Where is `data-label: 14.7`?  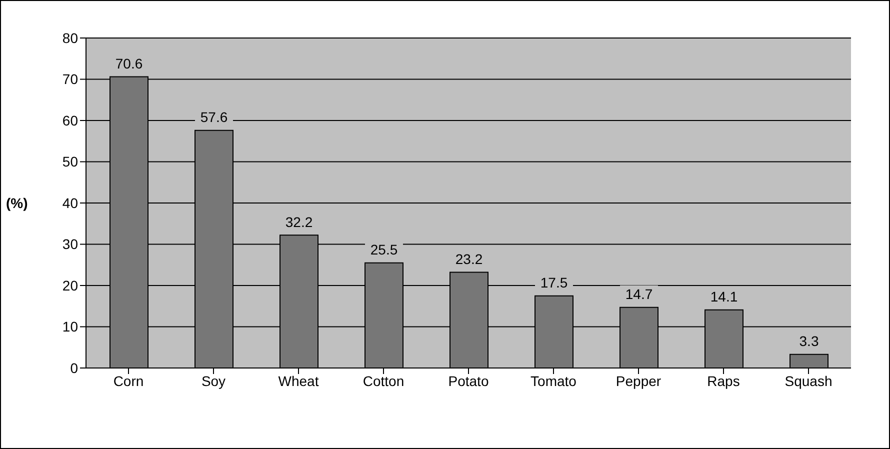 data-label: 14.7 is located at coordinates (639, 294).